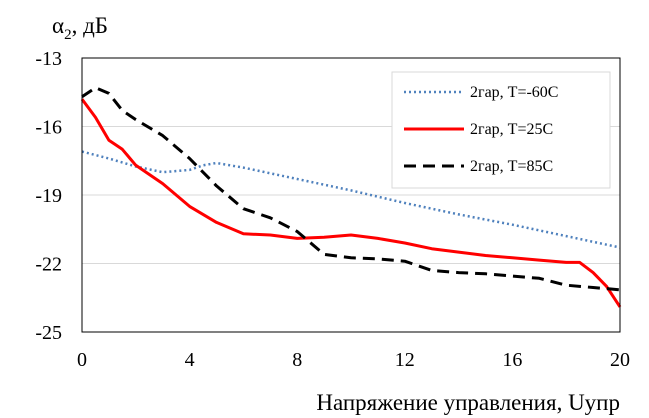 This screenshot has height=418, width=649. What do you see at coordinates (512, 360) in the screenshot?
I see `x-tick-label: 16` at bounding box center [512, 360].